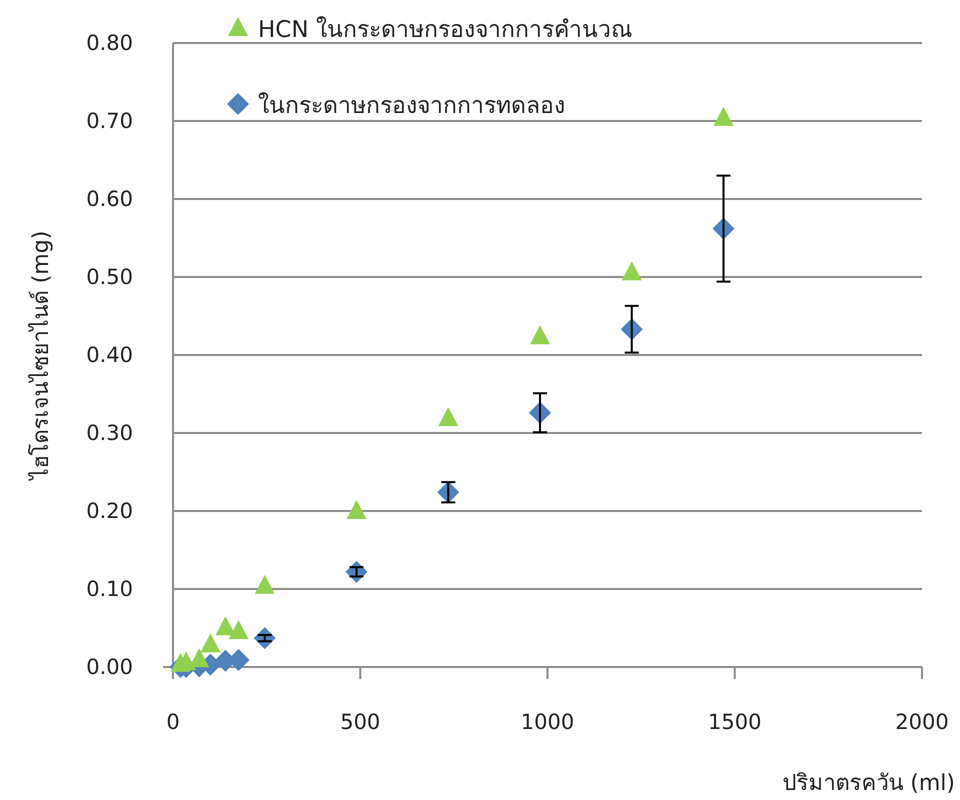  Describe the element at coordinates (109, 277) in the screenshot. I see `y-tick-label: 0.50` at that location.